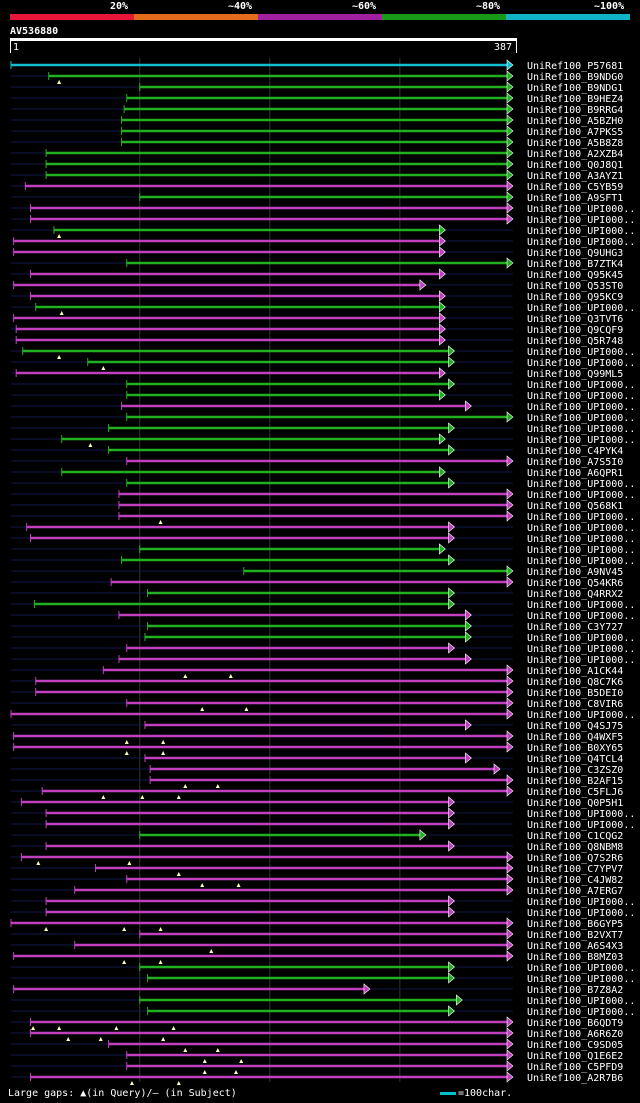 This screenshot has height=1103, width=640. Describe the element at coordinates (317, 1023) in the screenshot. I see `hit-row: UniRef100_B6QDT9` at that location.